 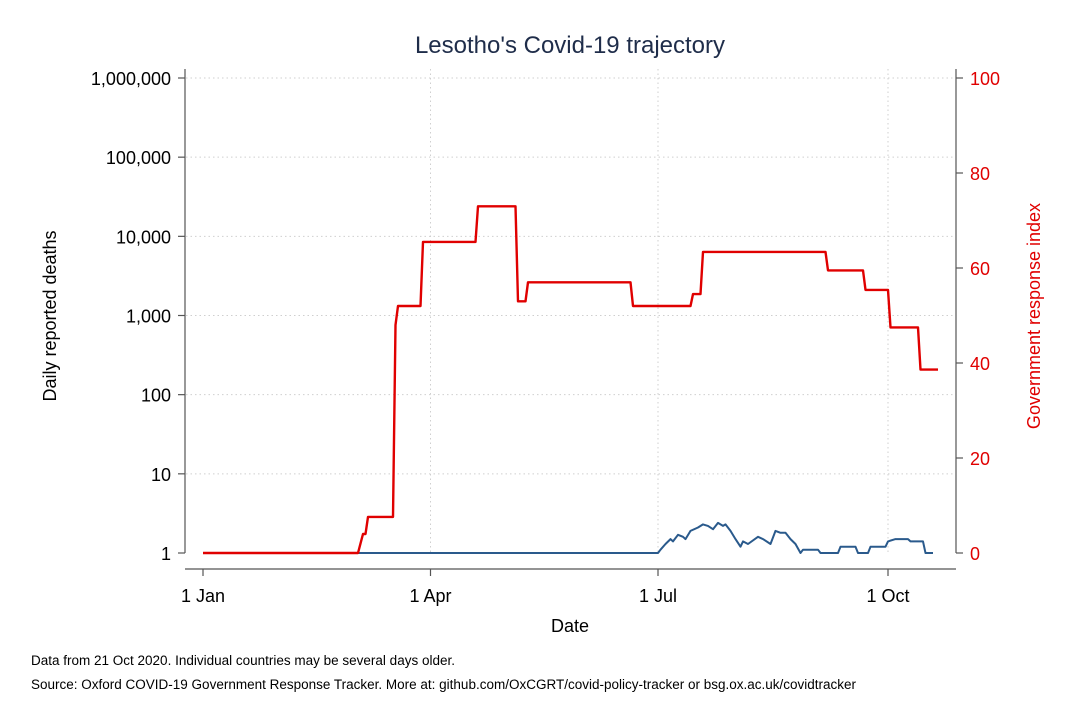 What do you see at coordinates (887, 596) in the screenshot?
I see `x-tick-label: 1 Oct` at bounding box center [887, 596].